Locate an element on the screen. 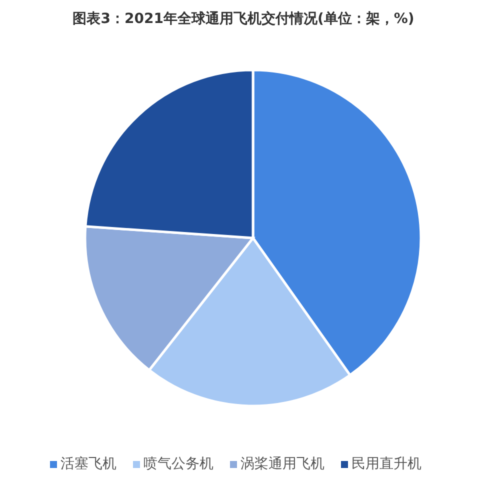 The height and width of the screenshot is (496, 487). legend-label: 涡桨通用飞机 is located at coordinates (282, 464).